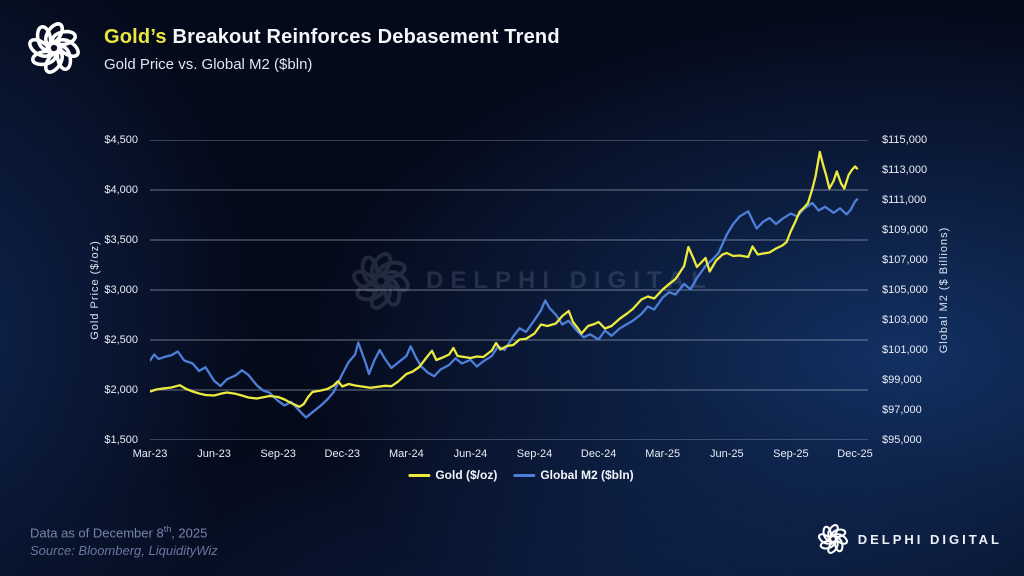 This screenshot has width=1024, height=576. I want to click on y-left-tick-label: $1,500, so click(121, 440).